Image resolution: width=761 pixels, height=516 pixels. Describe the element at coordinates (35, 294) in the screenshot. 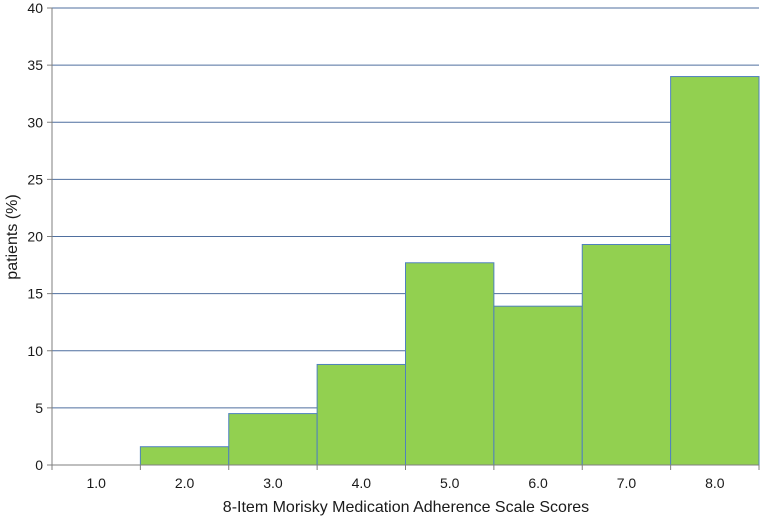

I see `y-tick-label: 15` at that location.